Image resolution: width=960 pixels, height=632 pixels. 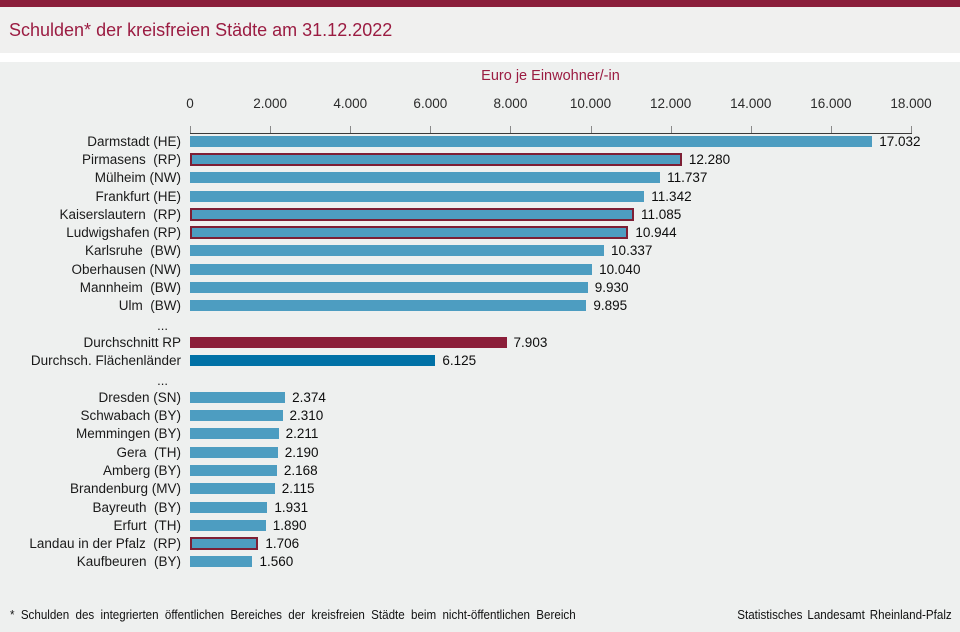 I want to click on row-label: Mannheim (BW), so click(x=130, y=288).